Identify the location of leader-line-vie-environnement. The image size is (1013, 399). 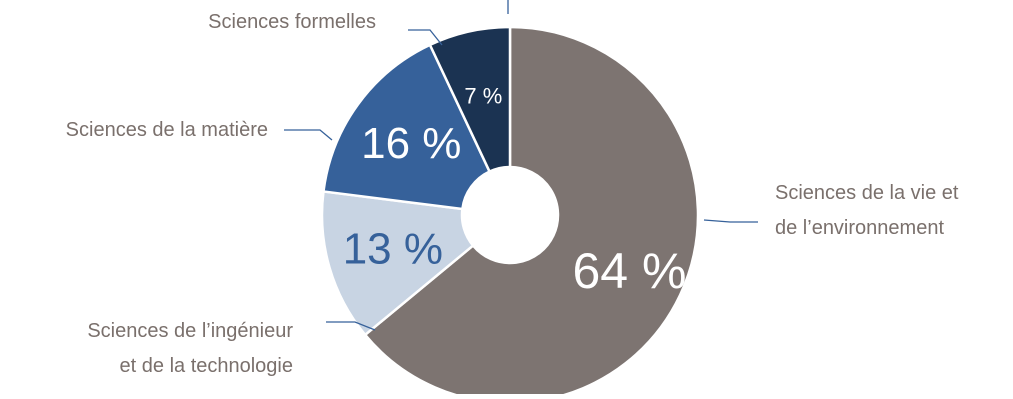
(730, 221).